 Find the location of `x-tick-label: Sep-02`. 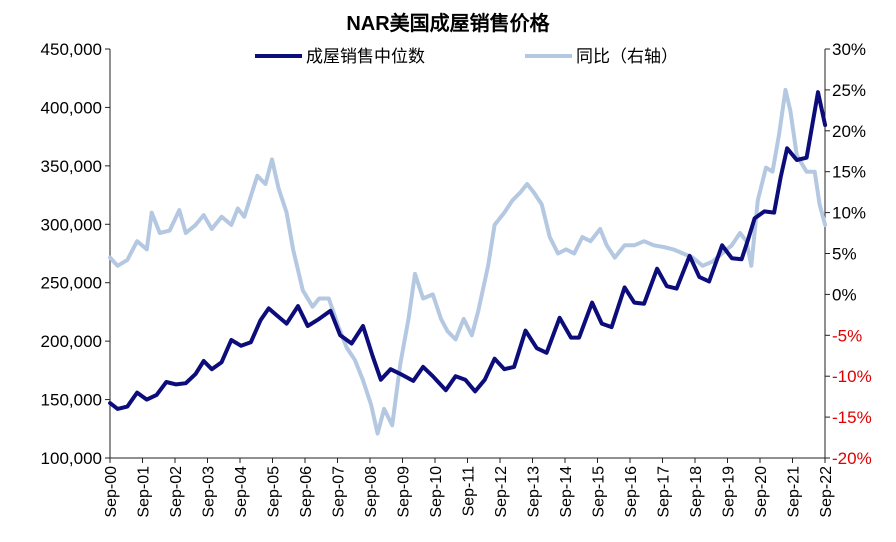

x-tick-label: Sep-02 is located at coordinates (176, 492).